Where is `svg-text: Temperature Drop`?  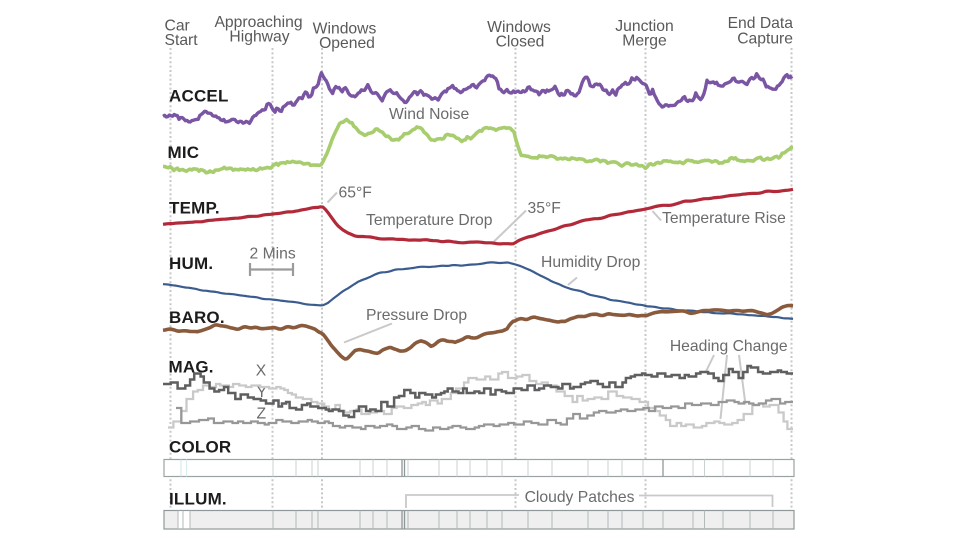 svg-text: Temperature Drop is located at coordinates (429, 220).